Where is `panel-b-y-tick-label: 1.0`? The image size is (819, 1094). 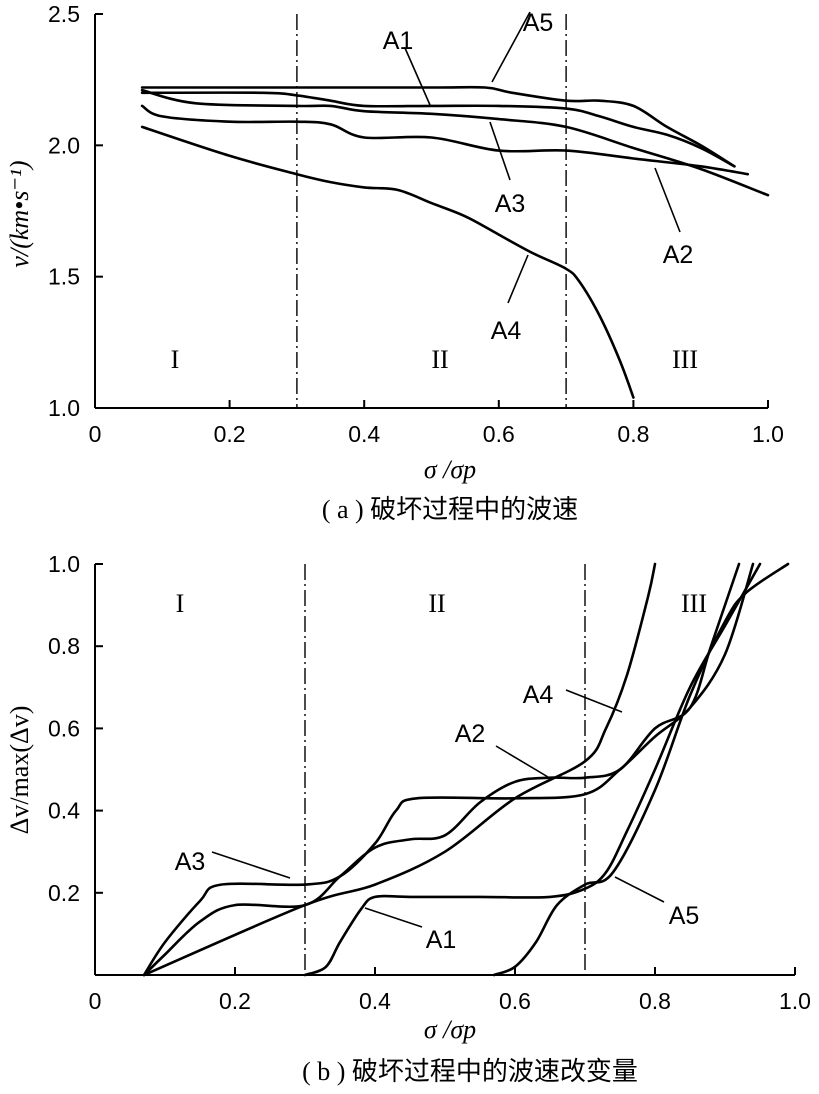 panel-b-y-tick-label: 1.0 is located at coordinates (64, 564).